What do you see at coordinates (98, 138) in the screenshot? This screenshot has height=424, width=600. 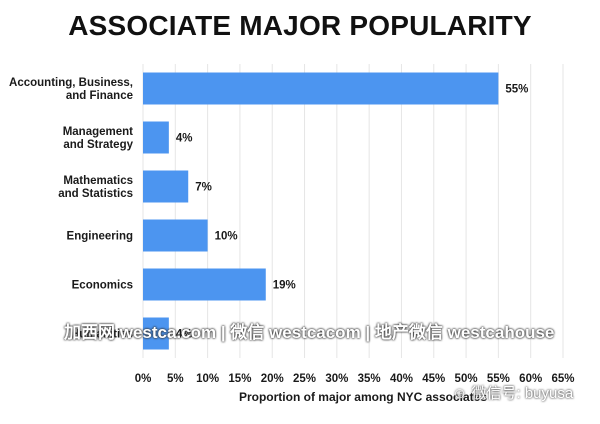 I see `category-label: Management and Strategy` at bounding box center [98, 138].